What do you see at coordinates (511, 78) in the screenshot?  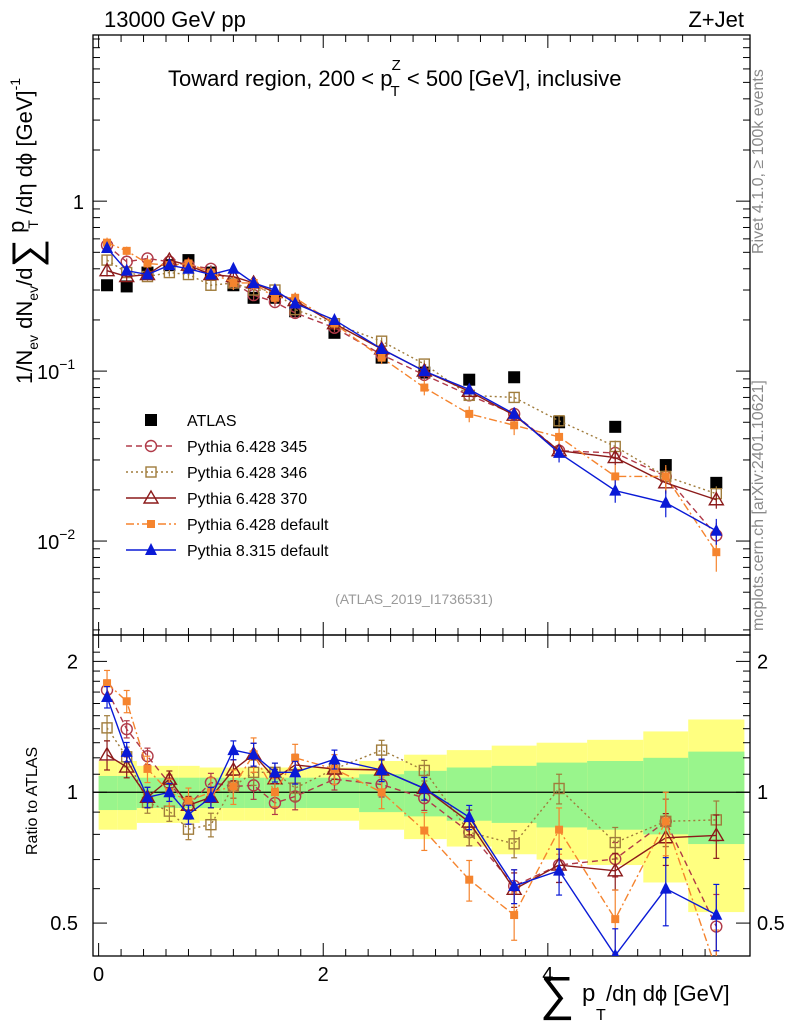 I see `title-tail: < 500 [GeV], inclusive` at bounding box center [511, 78].